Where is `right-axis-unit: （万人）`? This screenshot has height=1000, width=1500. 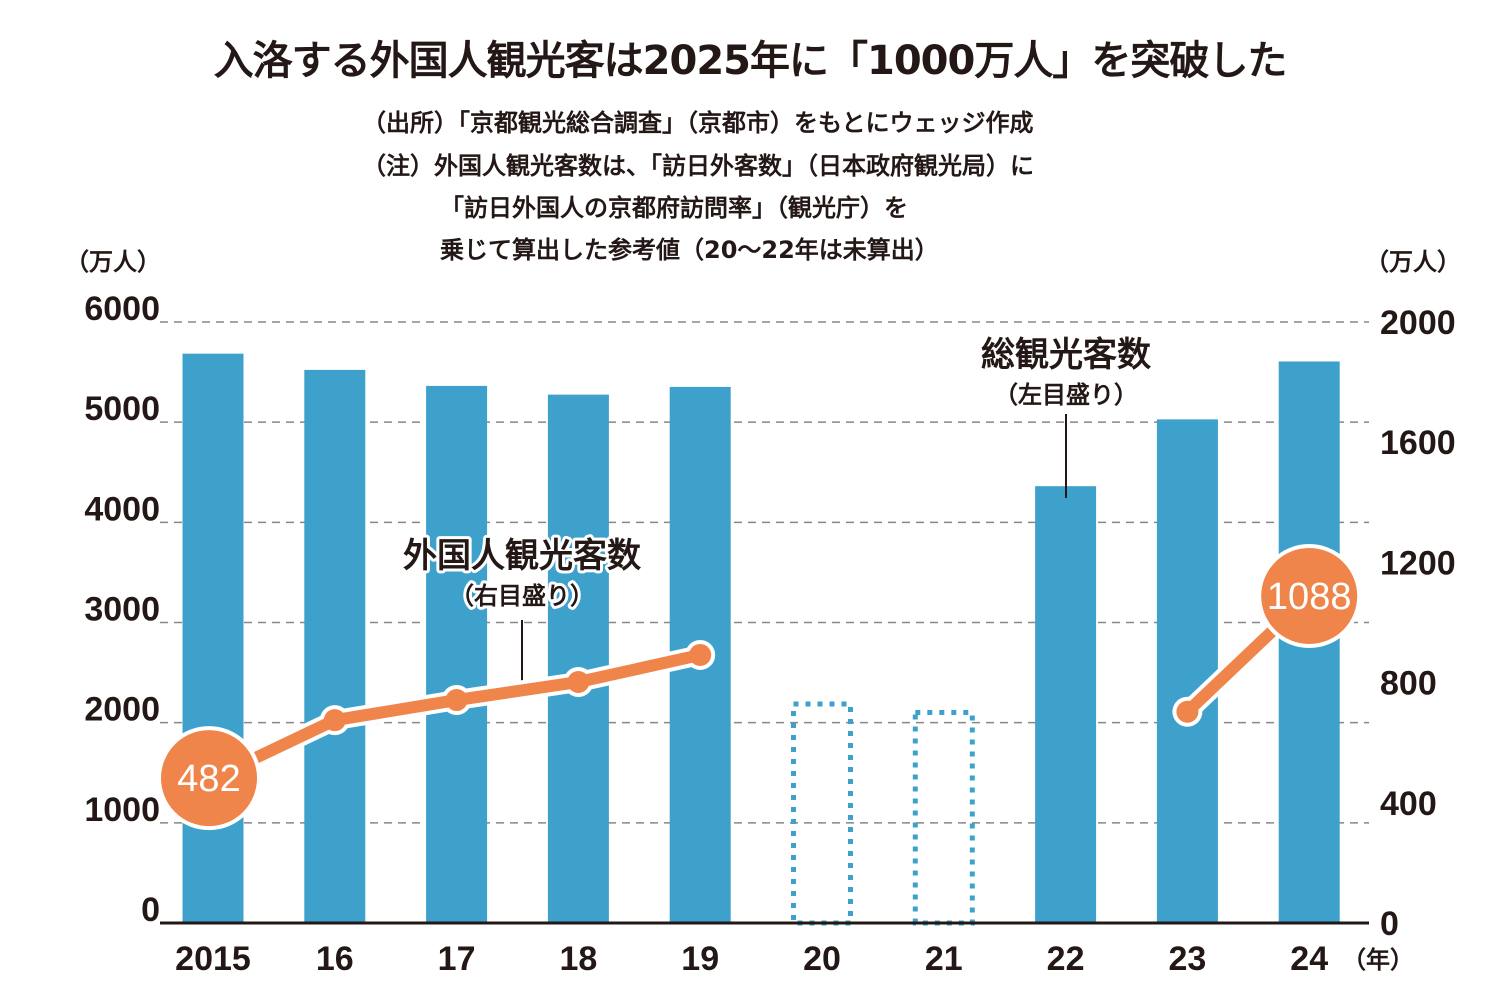
right-axis-unit: （万人） is located at coordinates (1413, 262).